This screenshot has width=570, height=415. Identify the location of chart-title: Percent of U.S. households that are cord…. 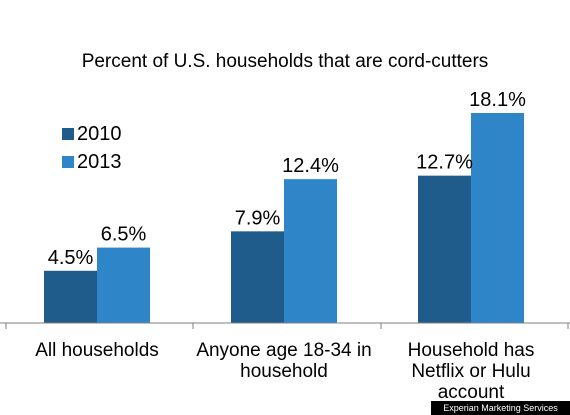
(285, 61).